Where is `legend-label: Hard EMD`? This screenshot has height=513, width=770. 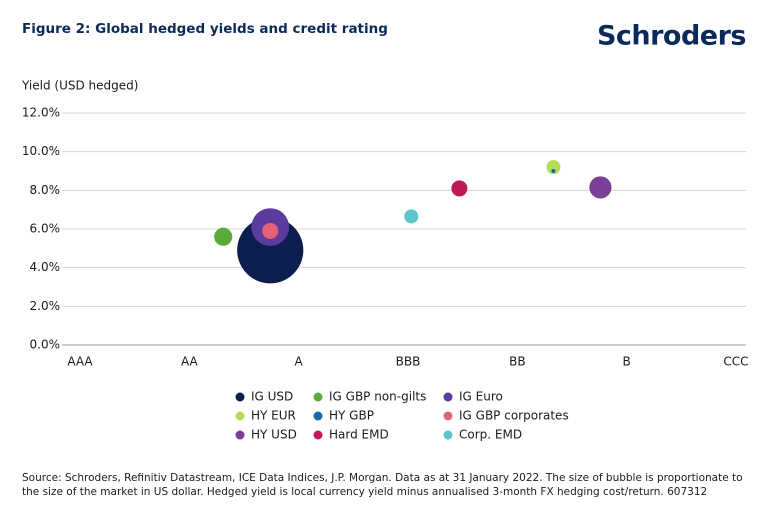 legend-label: Hard EMD is located at coordinates (359, 435).